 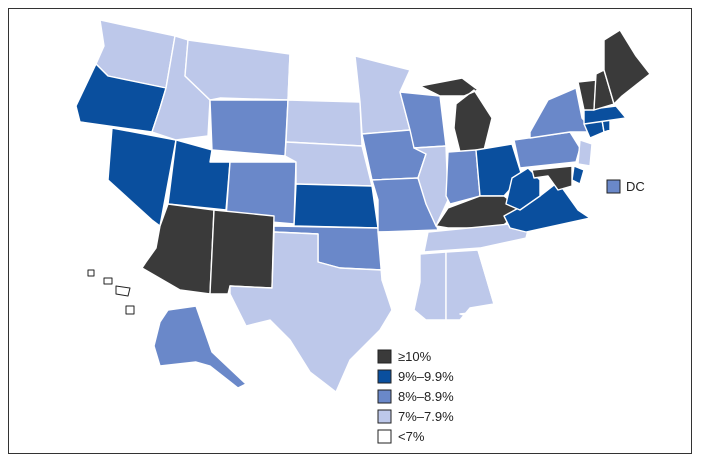 What do you see at coordinates (402, 256) in the screenshot?
I see `state-ar` at bounding box center [402, 256].